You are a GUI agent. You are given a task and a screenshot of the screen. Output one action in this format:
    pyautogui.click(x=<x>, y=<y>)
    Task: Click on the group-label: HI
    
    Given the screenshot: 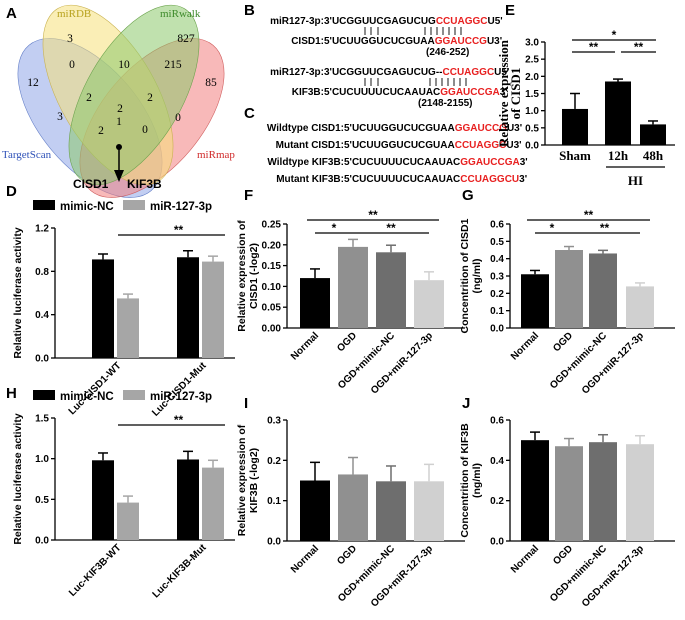 What is the action you would take?
    pyautogui.click(x=635, y=180)
    